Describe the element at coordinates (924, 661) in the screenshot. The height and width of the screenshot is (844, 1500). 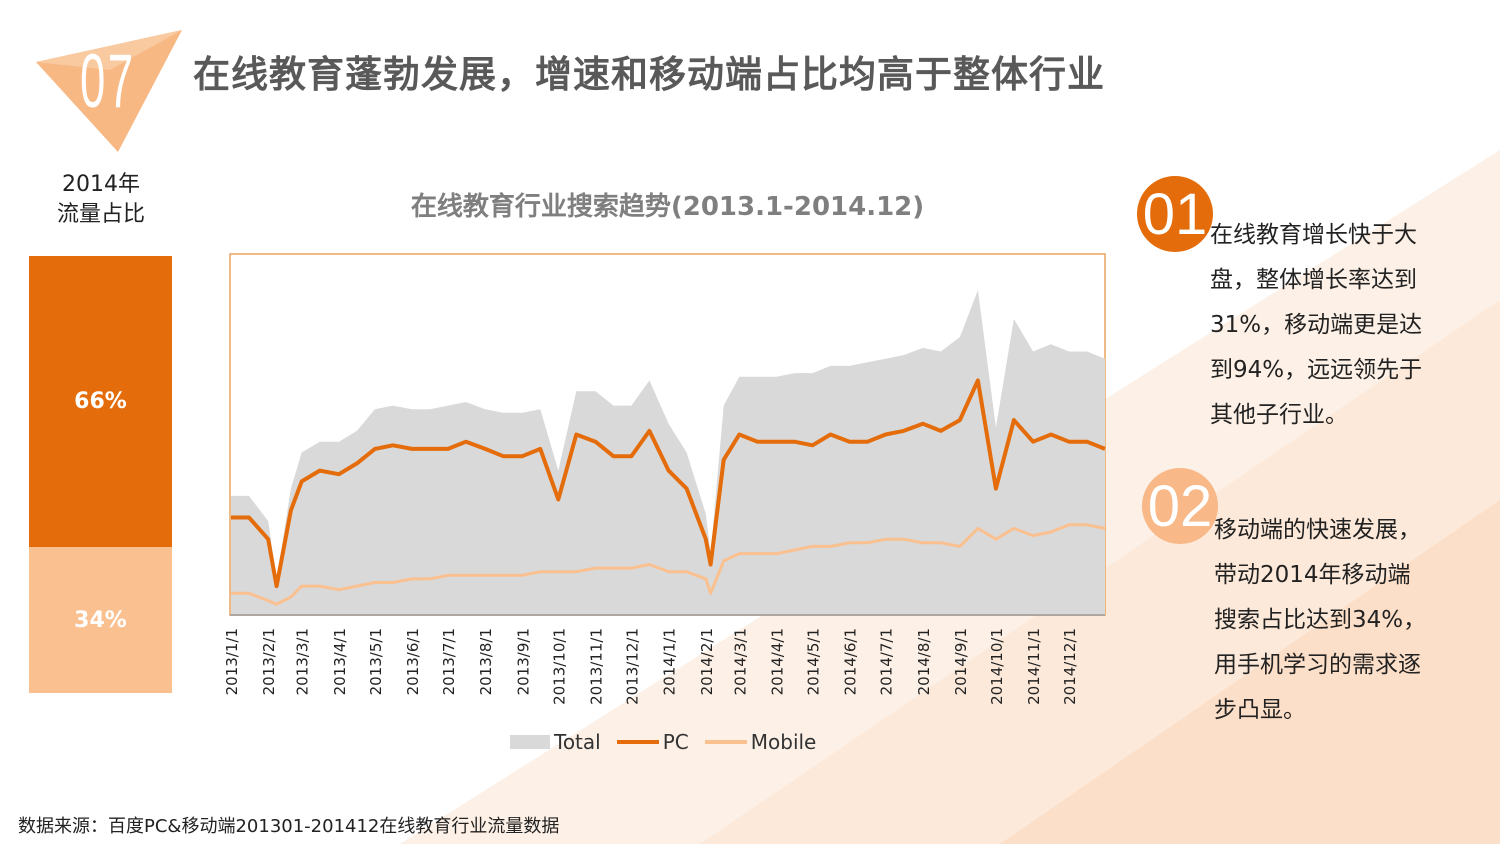
I see `x-tick-label: 2014/8/1` at that location.